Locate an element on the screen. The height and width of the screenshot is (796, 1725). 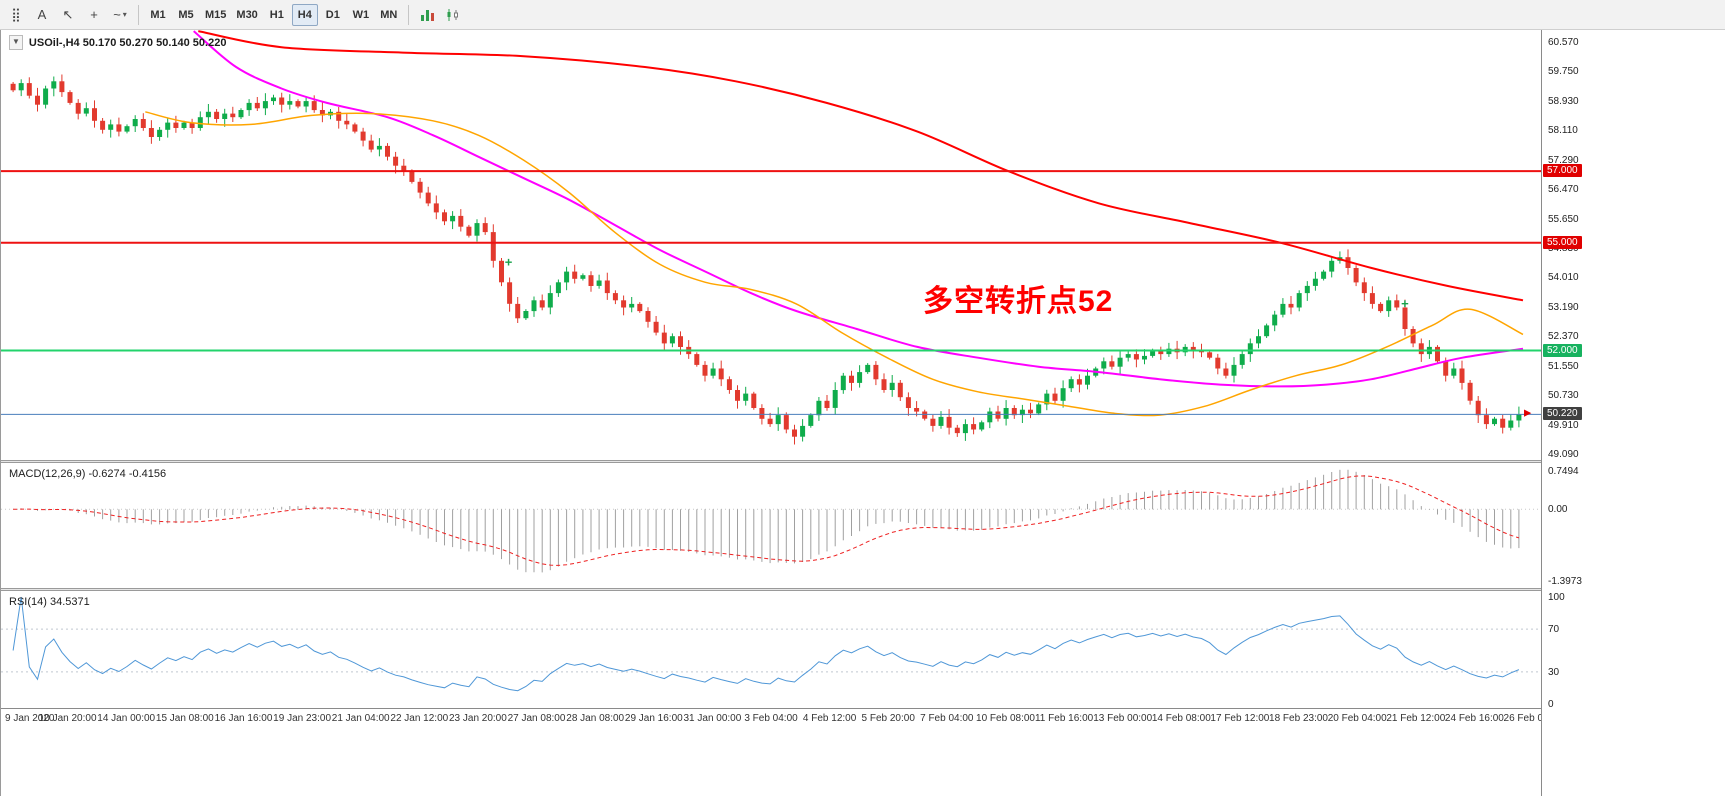
indicators-icon is located at coordinates (427, 15).